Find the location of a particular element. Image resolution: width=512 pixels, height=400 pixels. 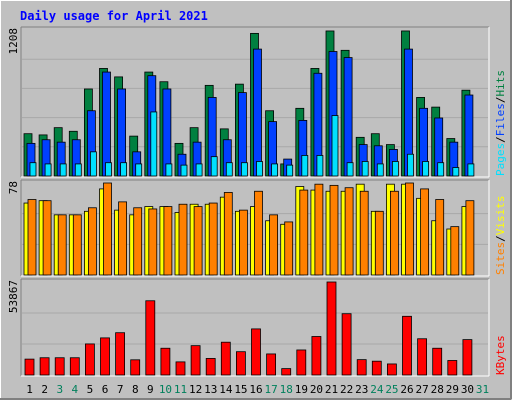

x-label-day-26: 26 is located at coordinates (406, 389).